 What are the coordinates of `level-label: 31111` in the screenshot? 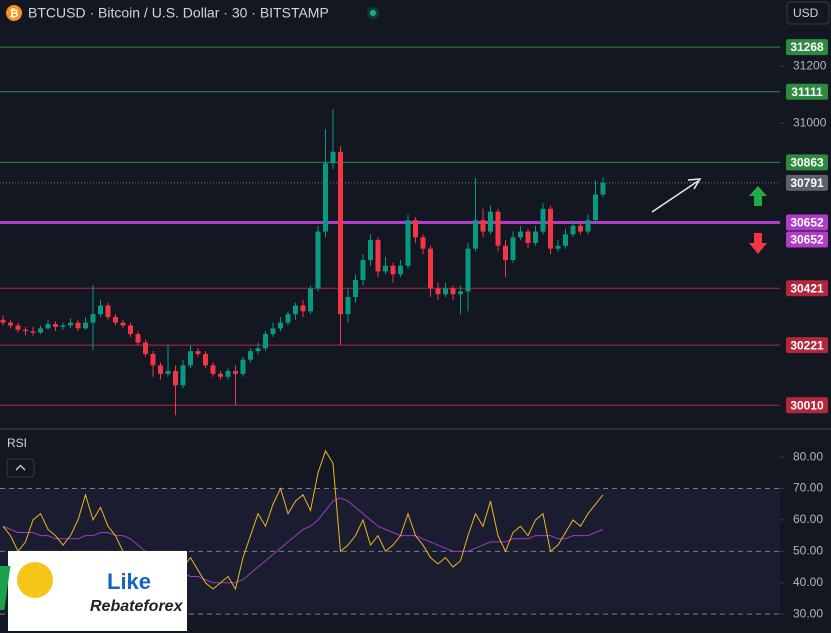 It's located at (807, 92).